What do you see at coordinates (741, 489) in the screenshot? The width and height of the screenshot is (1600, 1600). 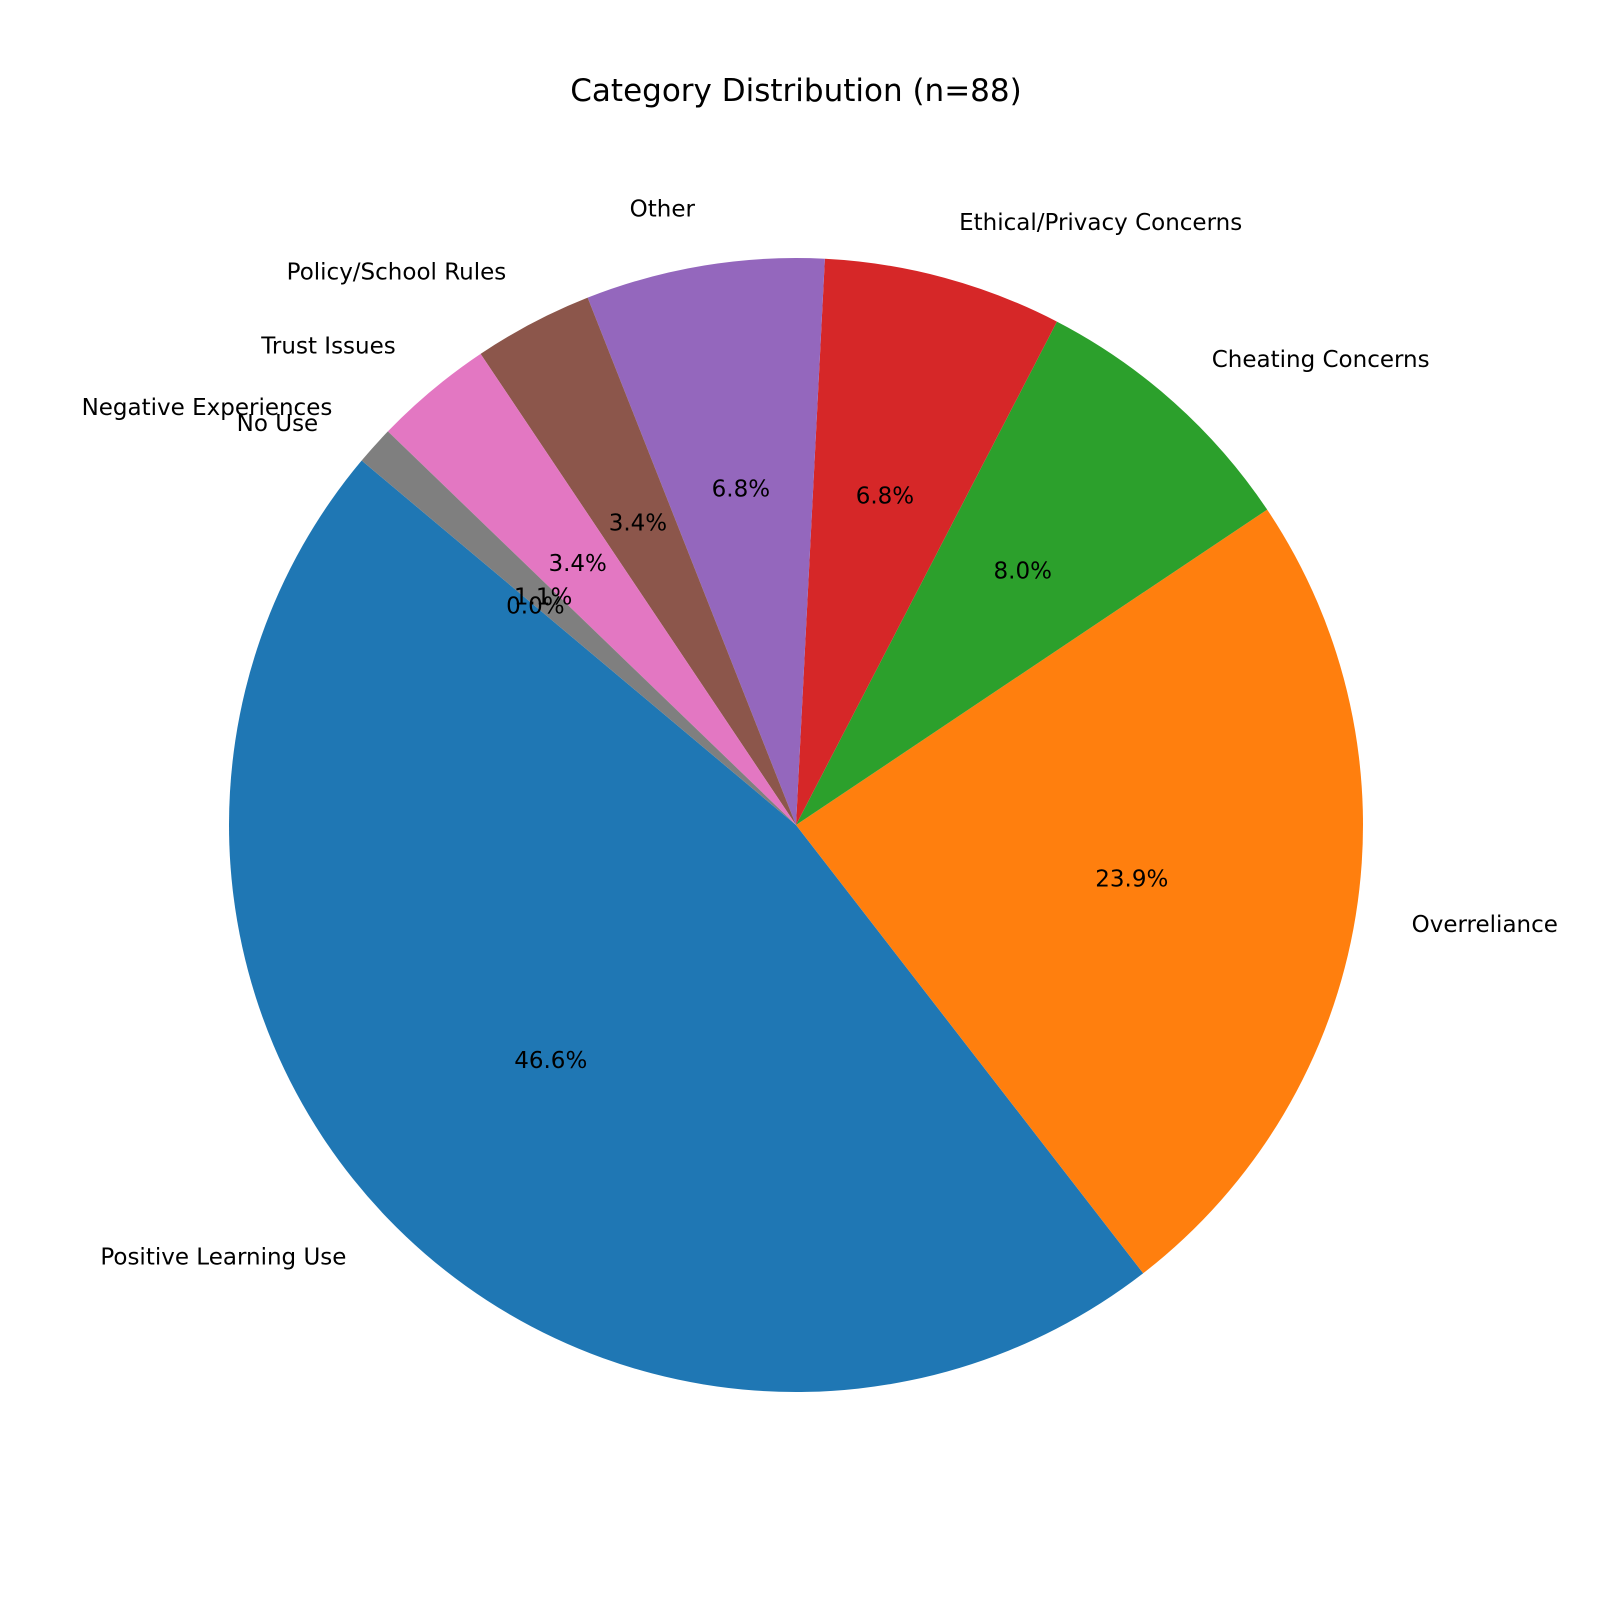 I see `percent-label-other: 6.8%` at bounding box center [741, 489].